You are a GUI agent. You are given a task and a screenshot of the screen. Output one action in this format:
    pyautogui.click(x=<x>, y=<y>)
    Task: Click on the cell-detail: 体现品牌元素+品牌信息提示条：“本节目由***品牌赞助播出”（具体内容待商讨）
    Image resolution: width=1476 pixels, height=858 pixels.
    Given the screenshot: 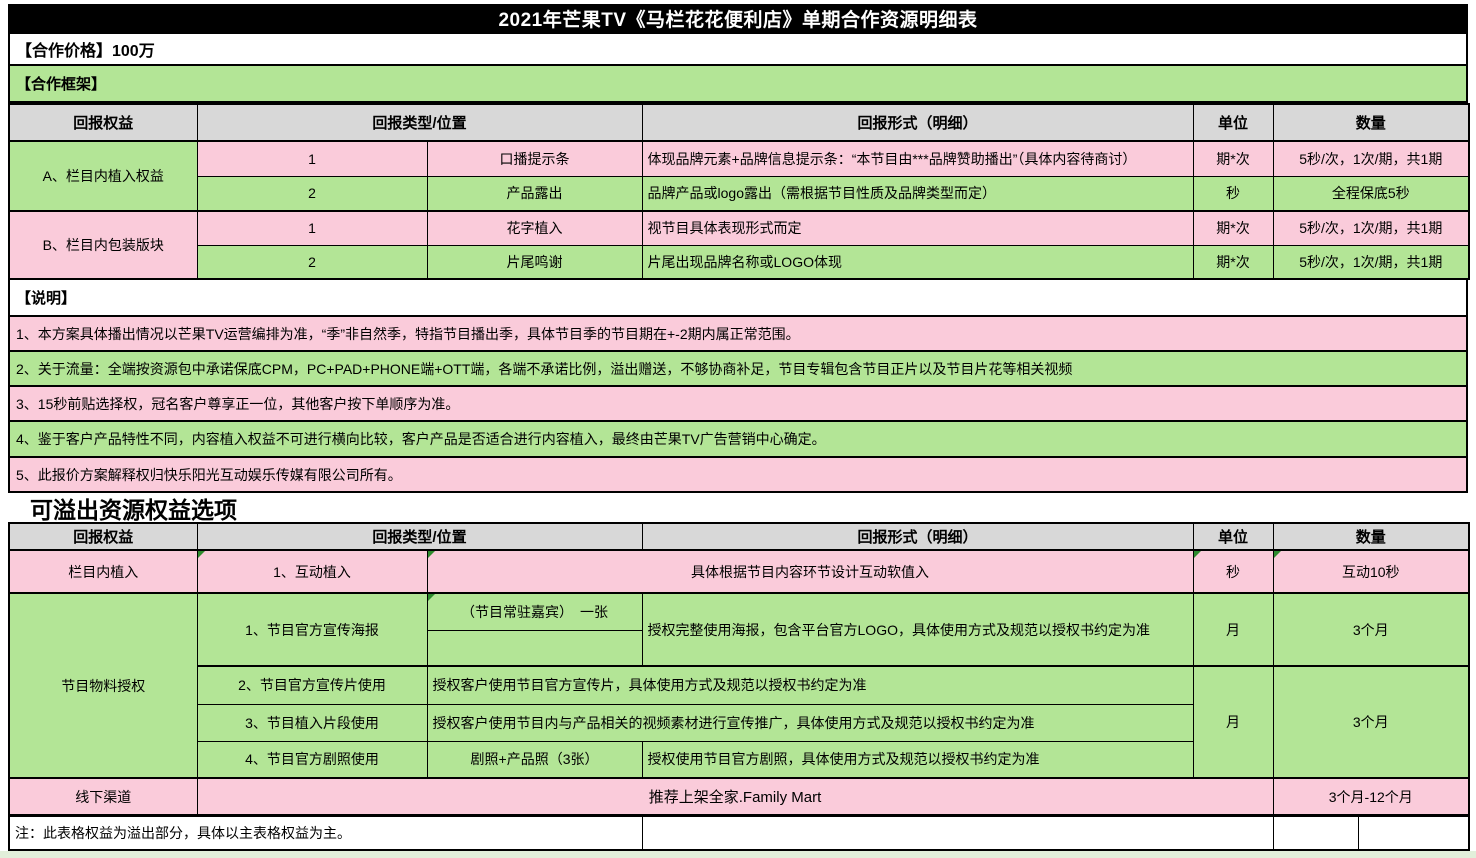 What is the action you would take?
    pyautogui.click(x=917, y=158)
    